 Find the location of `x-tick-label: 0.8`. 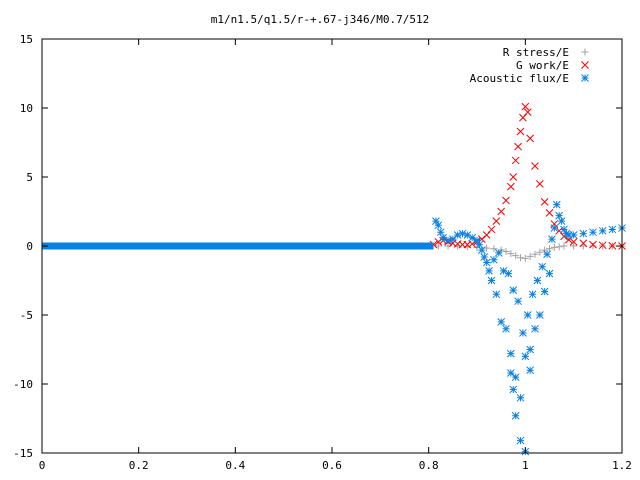

x-tick-label: 0.8 is located at coordinates (429, 465).